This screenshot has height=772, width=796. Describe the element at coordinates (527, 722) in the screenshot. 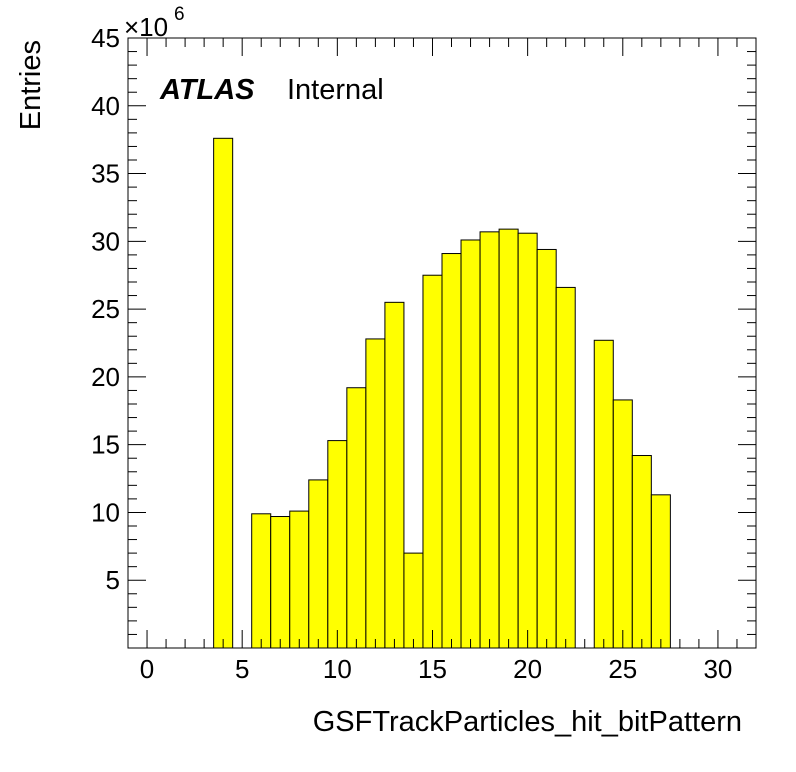

I see `x-axis-title: GSFTrackParticles_hit_bitPattern` at that location.